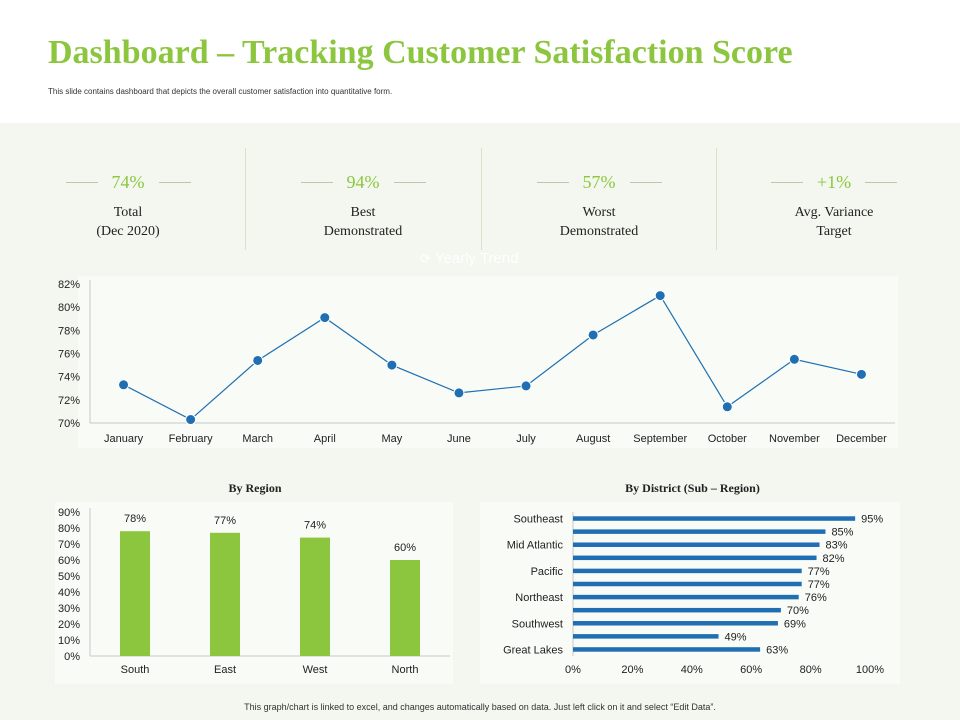 The width and height of the screenshot is (960, 720). Describe the element at coordinates (533, 650) in the screenshot. I see `y-tick-label: Great Lakes` at that location.